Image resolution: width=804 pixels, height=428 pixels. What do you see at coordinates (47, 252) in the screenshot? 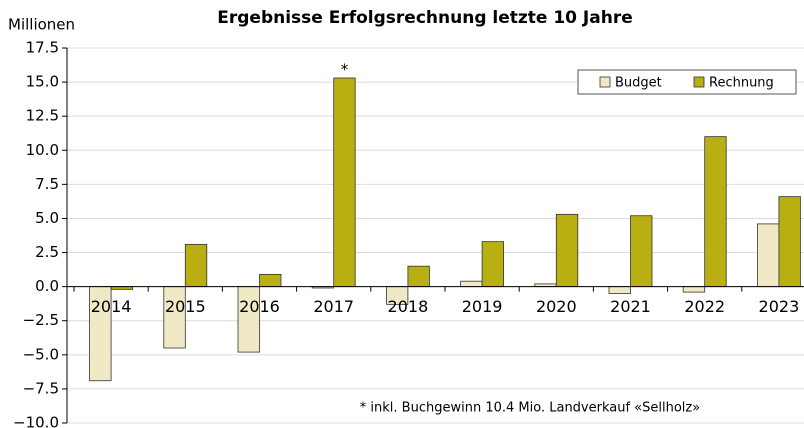
I see `y-tick-label: 2.5` at bounding box center [47, 252].